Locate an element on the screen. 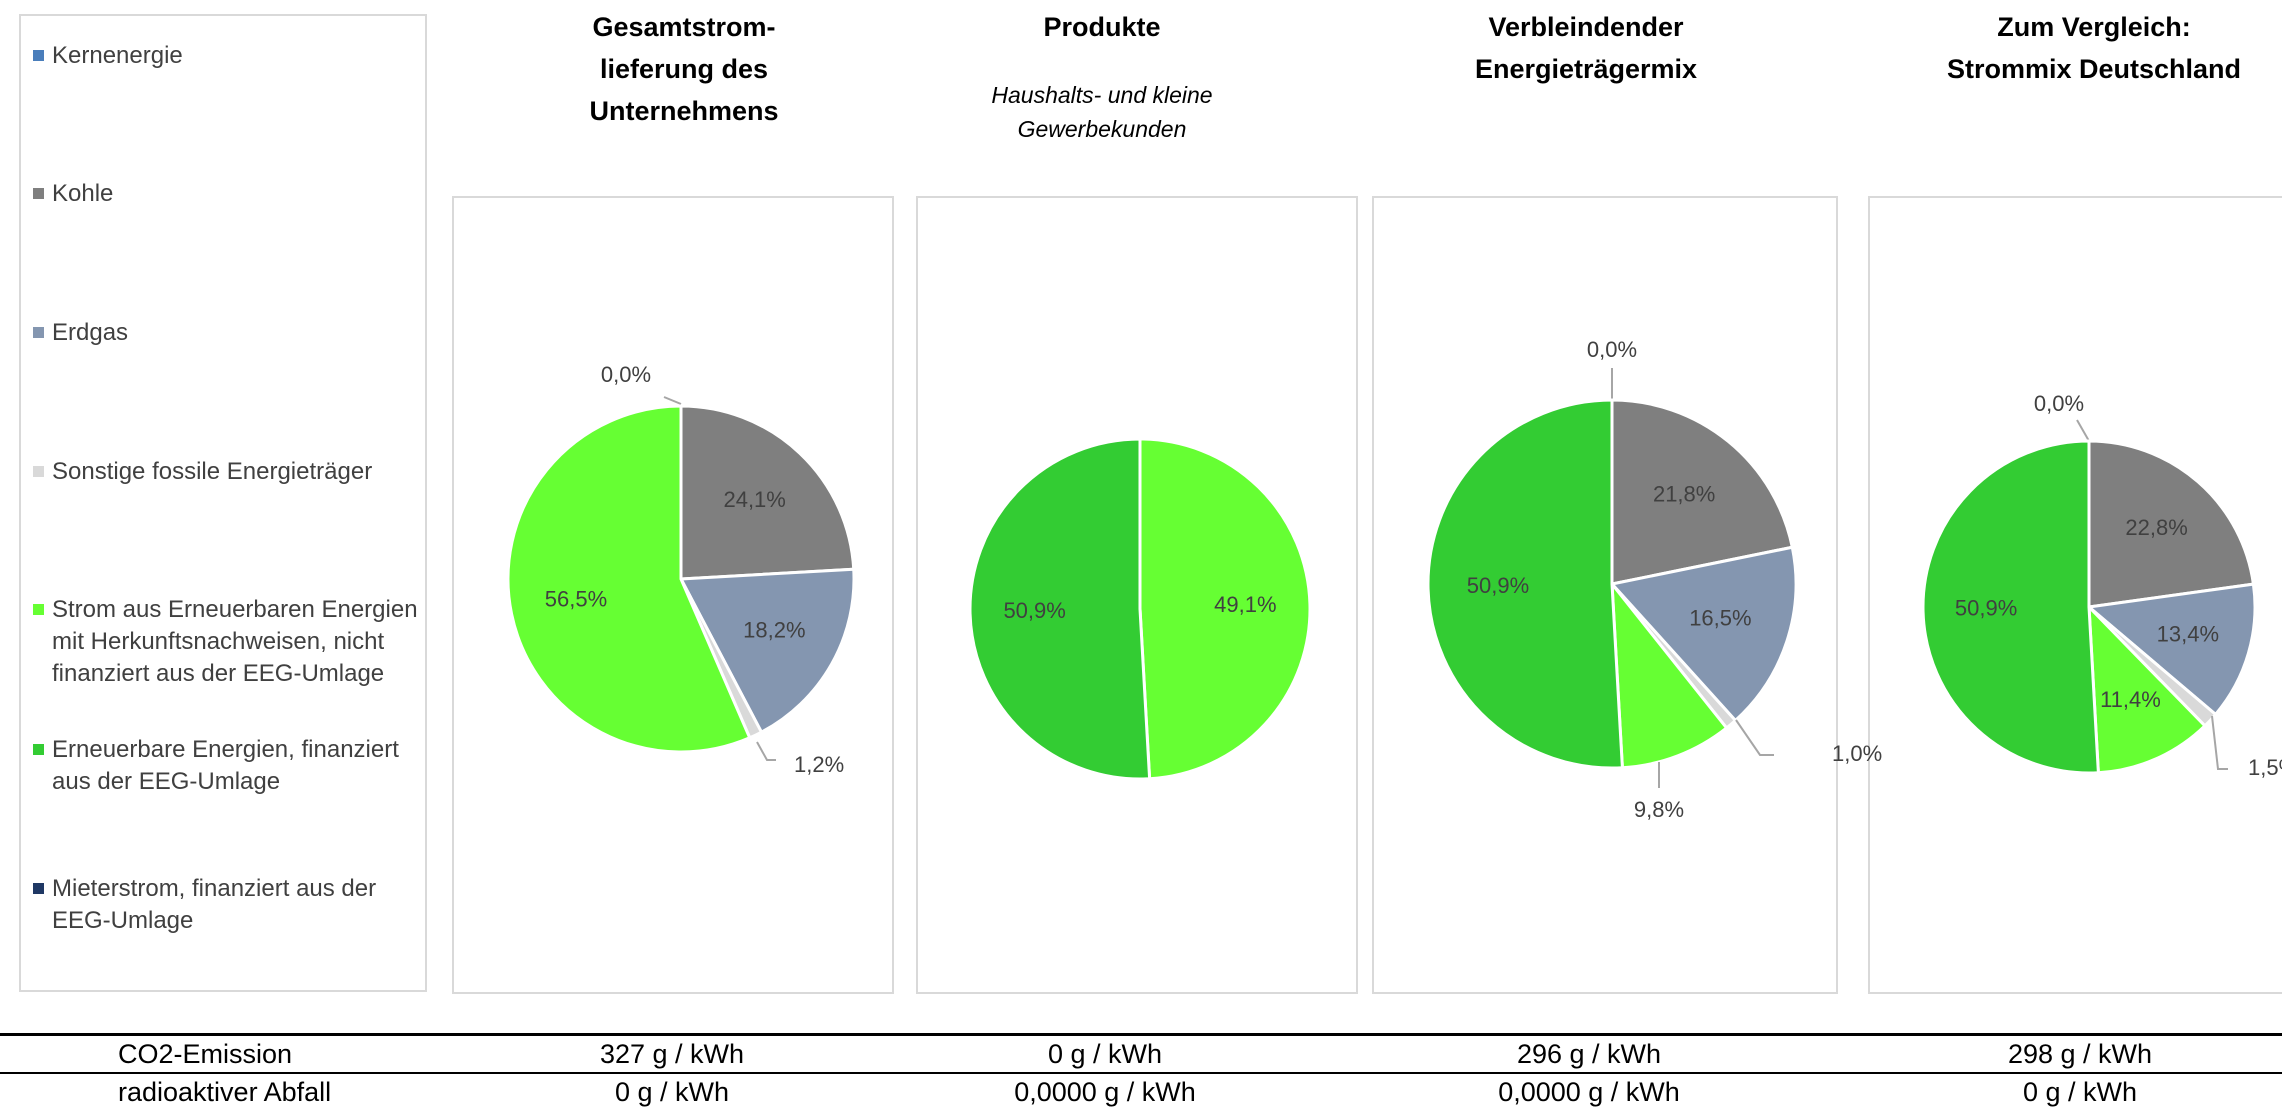  pie-data-label: 9,8% is located at coordinates (1659, 809).